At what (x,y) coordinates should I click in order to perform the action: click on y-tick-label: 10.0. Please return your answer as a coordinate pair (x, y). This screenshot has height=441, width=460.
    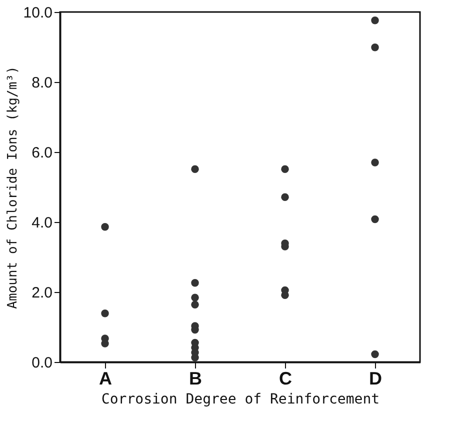
    Looking at the image, I should click on (37, 13).